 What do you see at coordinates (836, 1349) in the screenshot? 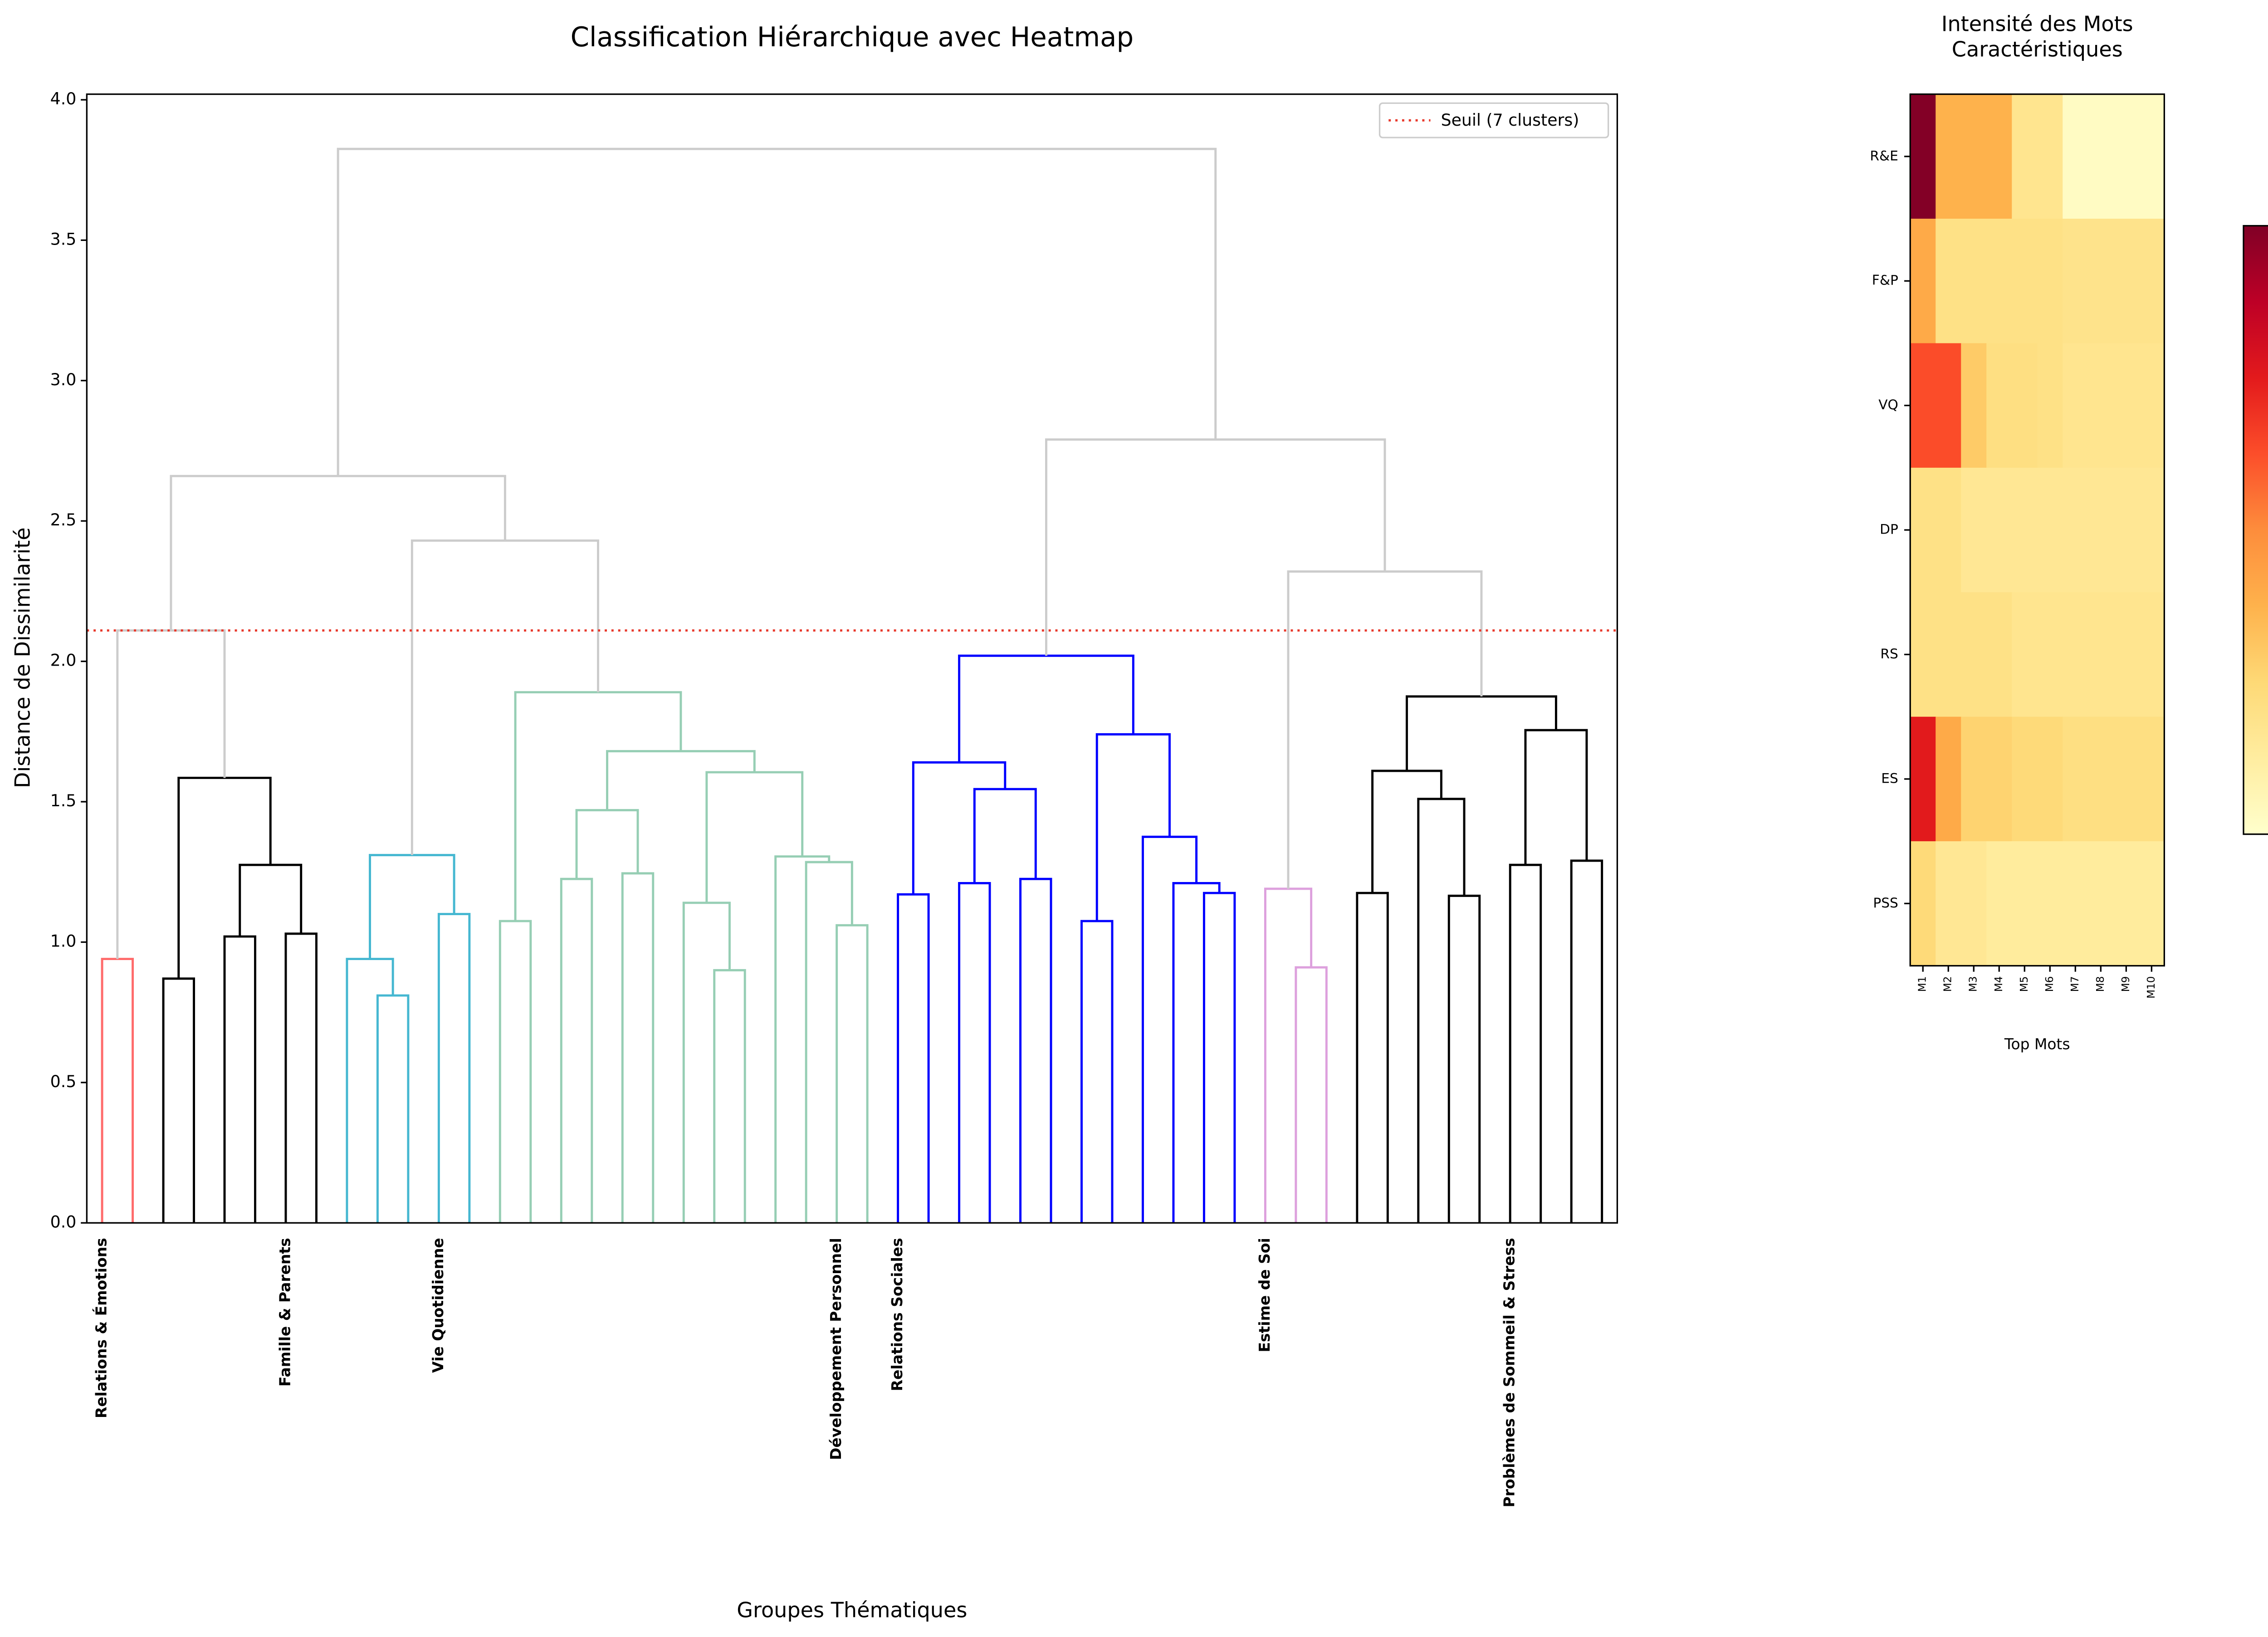
I see `x-tick-label: Développement Personnel` at bounding box center [836, 1349].